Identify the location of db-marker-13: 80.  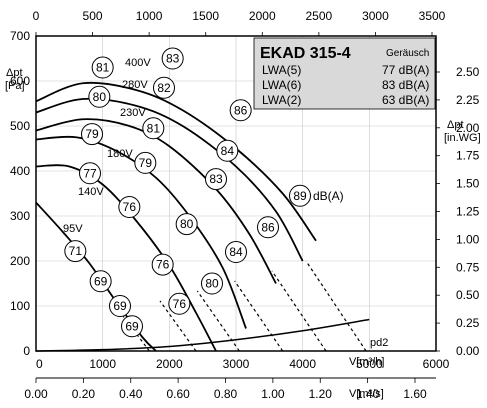
(186, 224).